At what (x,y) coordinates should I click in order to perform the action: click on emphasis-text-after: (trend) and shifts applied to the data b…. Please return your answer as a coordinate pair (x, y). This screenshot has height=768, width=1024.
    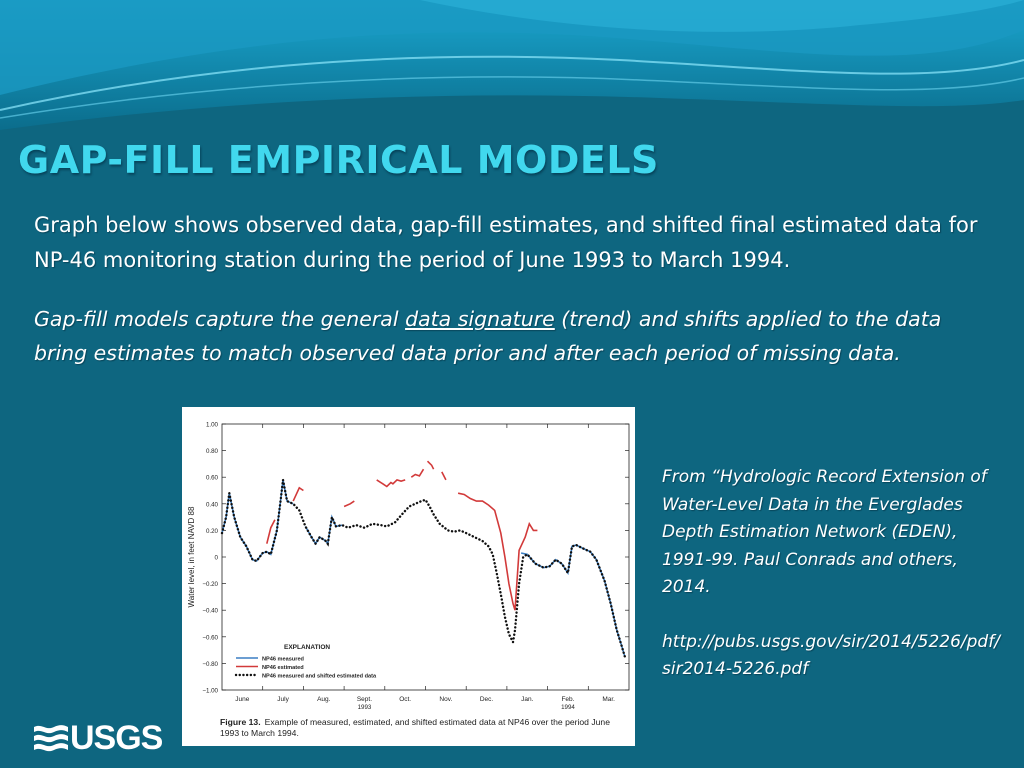
    Looking at the image, I should click on (488, 336).